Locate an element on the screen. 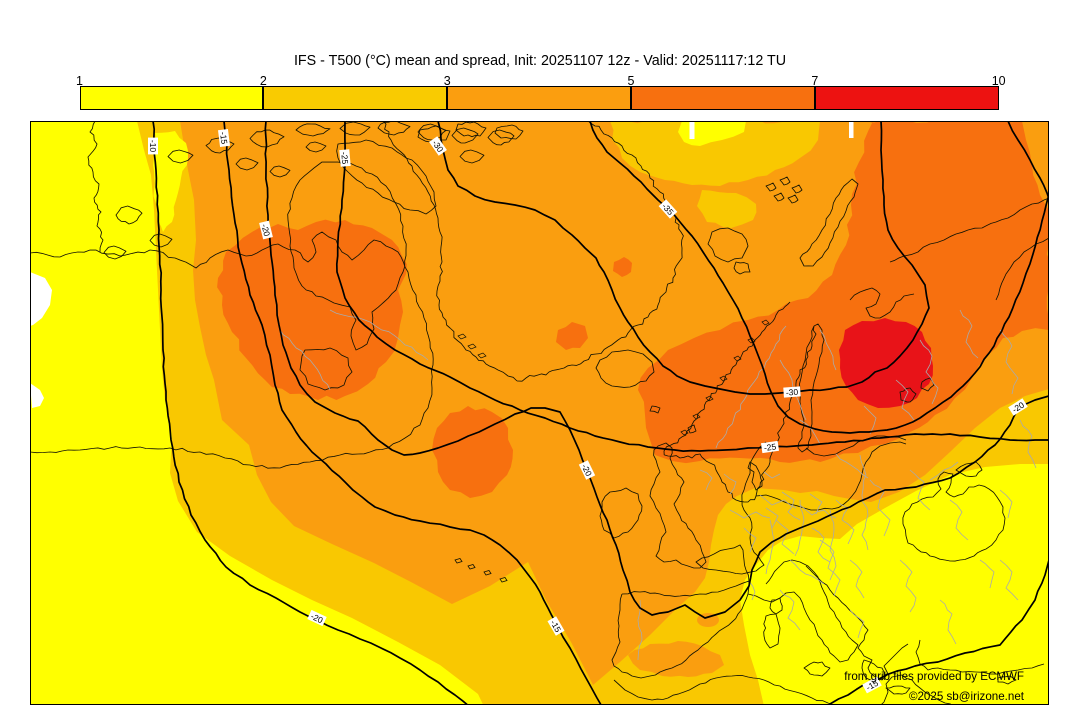 This screenshot has height=718, width=1080. svg-text: -15 is located at coordinates (223, 138).